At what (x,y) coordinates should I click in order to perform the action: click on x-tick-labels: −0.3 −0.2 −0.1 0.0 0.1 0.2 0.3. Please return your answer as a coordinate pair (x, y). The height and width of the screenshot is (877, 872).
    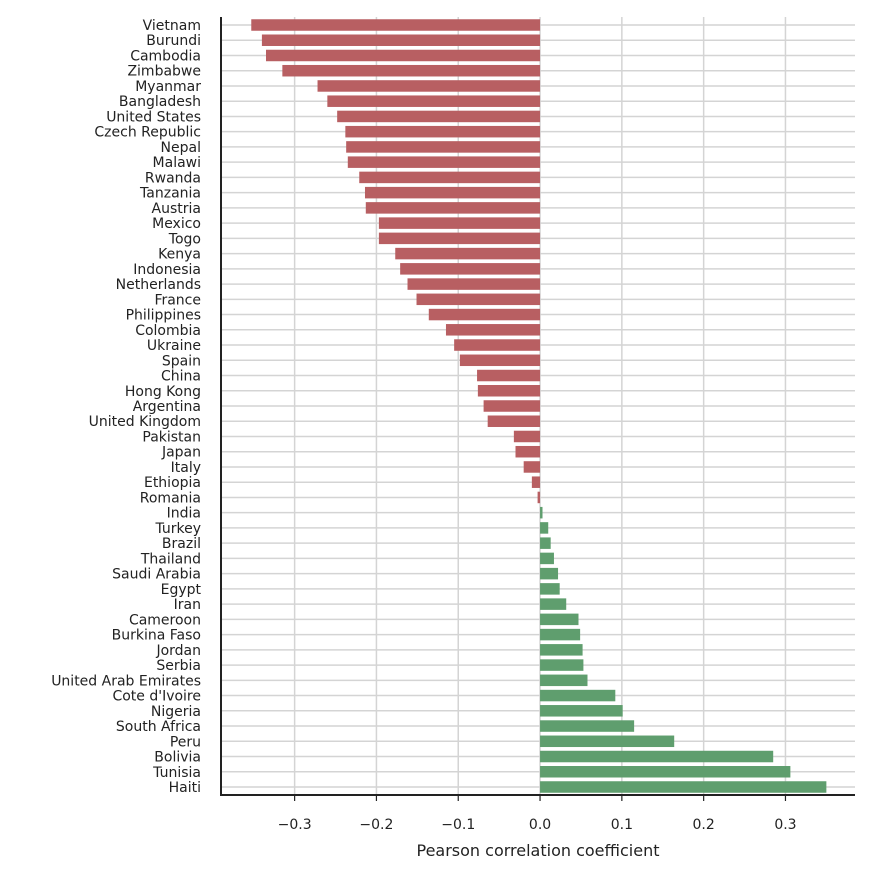
    Looking at the image, I should click on (537, 814).